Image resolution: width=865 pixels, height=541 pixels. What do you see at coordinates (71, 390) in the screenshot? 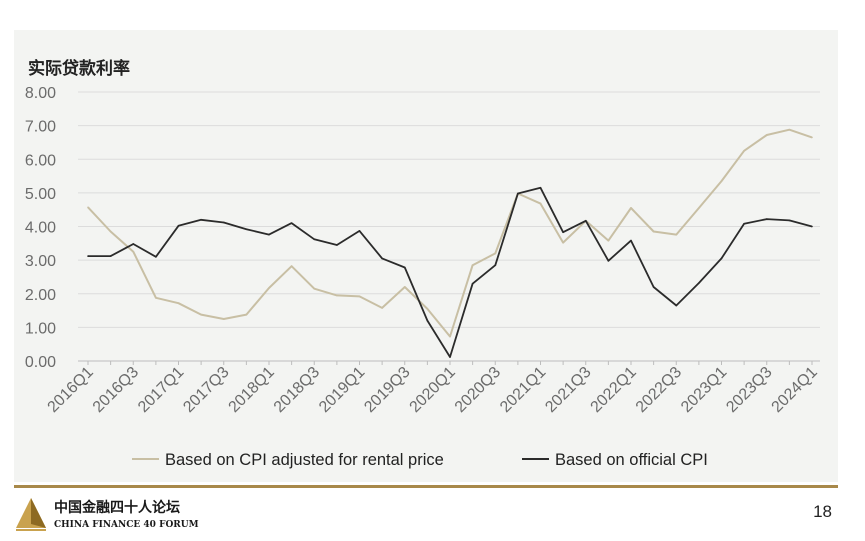
I see `x-tick-label: 2016Q1` at bounding box center [71, 390].